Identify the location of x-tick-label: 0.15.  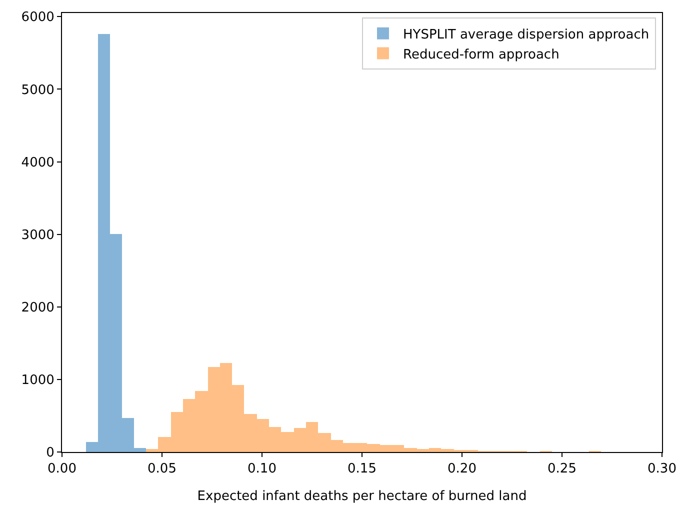
(362, 469).